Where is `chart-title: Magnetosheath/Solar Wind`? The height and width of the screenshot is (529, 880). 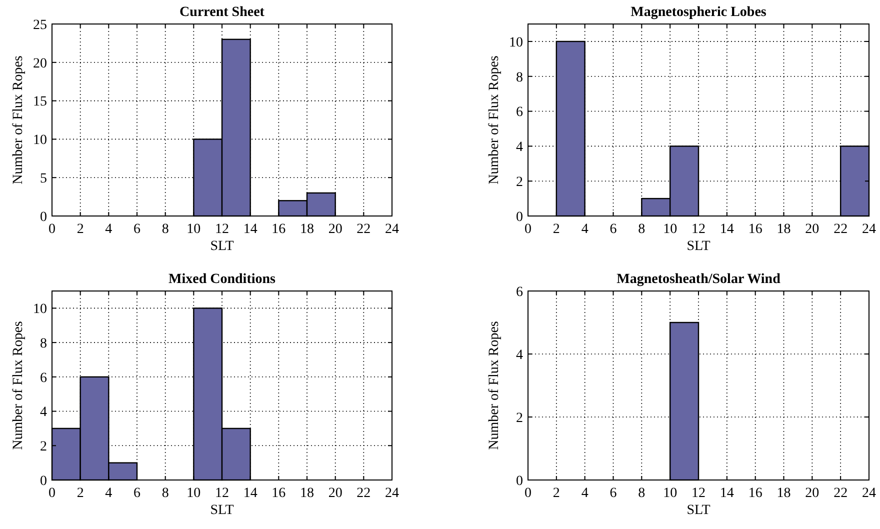 chart-title: Magnetosheath/Solar Wind is located at coordinates (698, 279).